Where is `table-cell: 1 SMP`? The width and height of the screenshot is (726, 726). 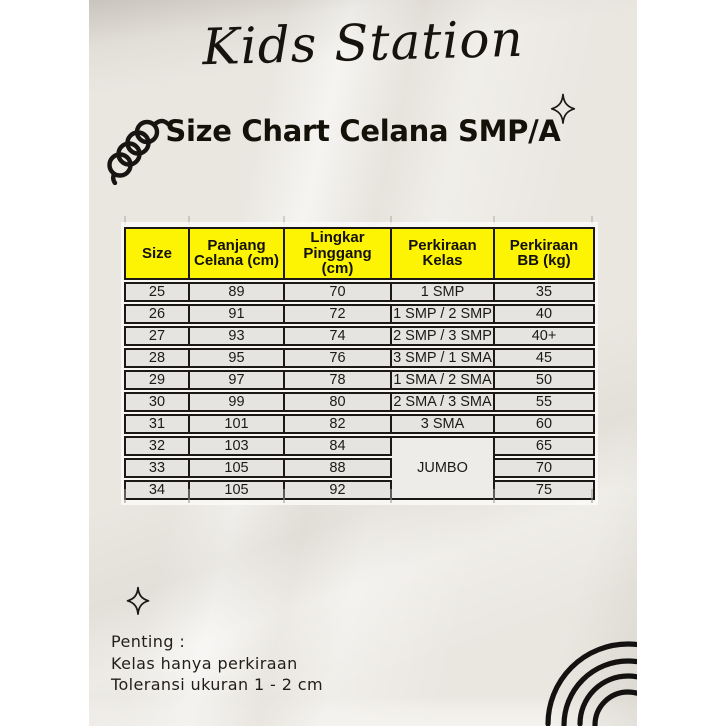 table-cell: 1 SMP is located at coordinates (443, 291).